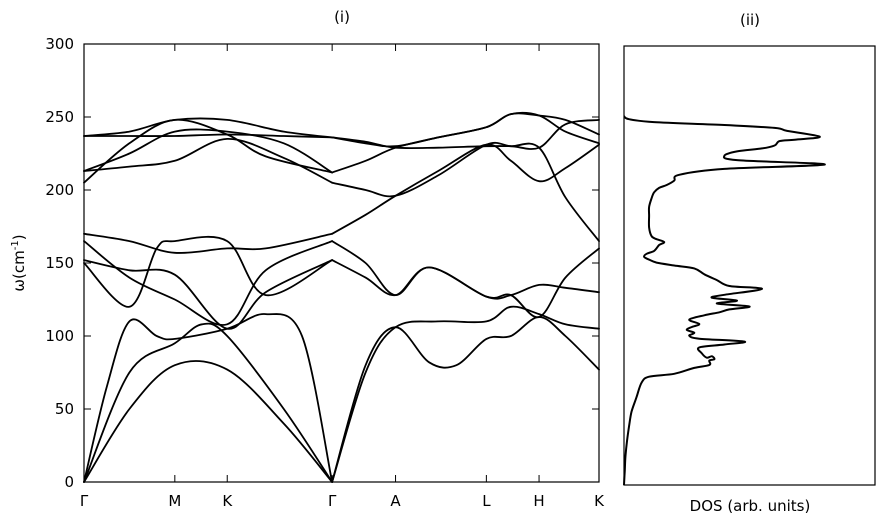  Describe the element at coordinates (750, 20) in the screenshot. I see `panel-title-ii: (ii)` at that location.